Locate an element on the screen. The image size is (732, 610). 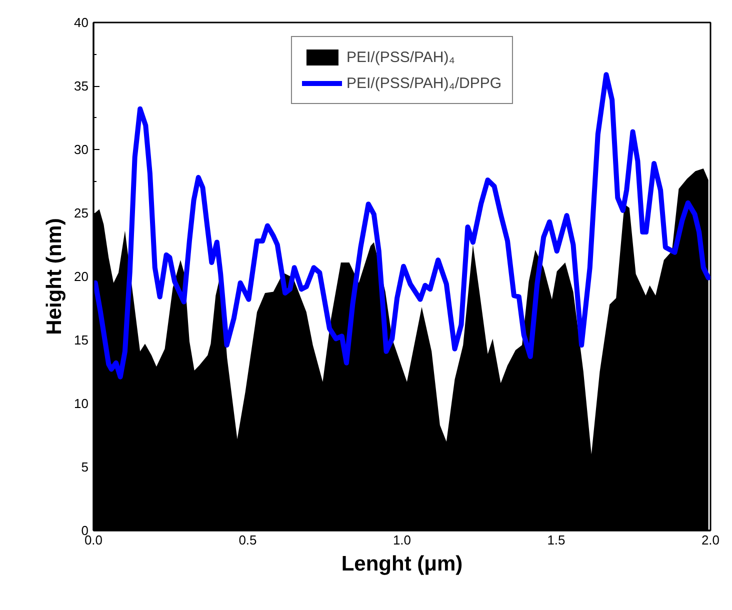
legend-label: PEI/(PSS/PAH)₄ is located at coordinates (400, 57).